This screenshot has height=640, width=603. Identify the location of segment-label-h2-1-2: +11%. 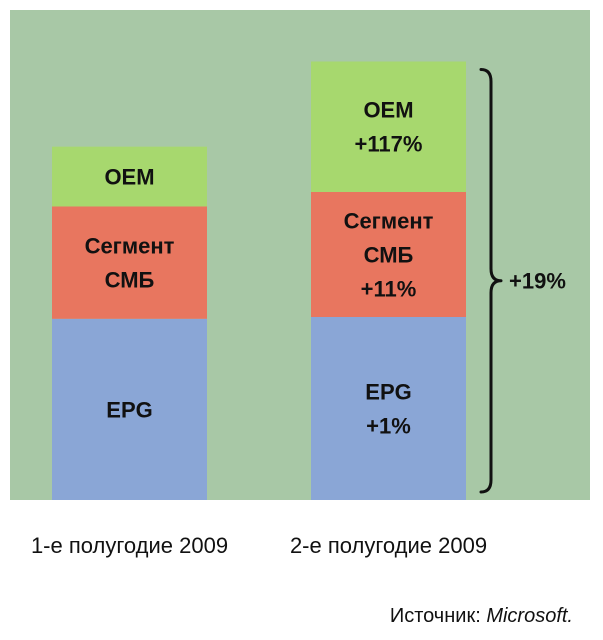
(389, 288).